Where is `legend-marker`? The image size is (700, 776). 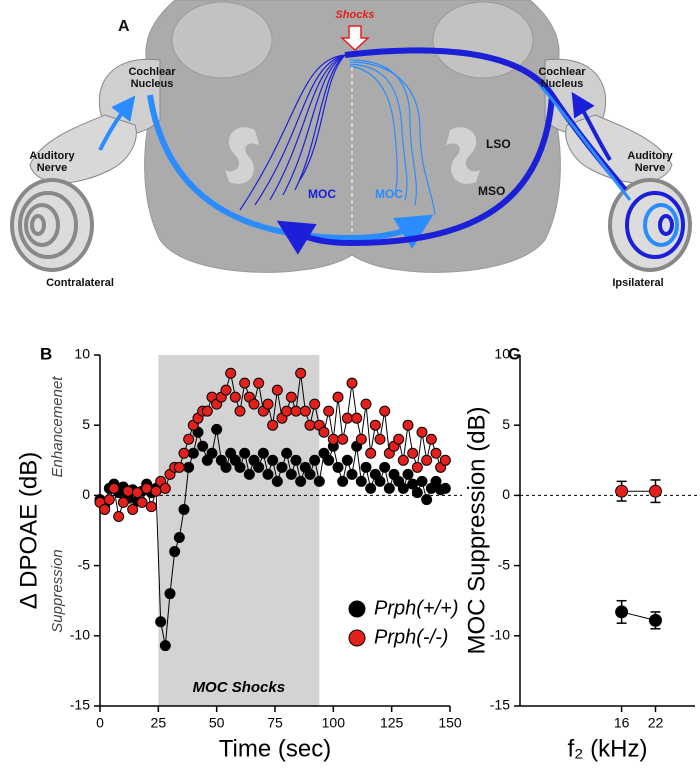
legend-marker is located at coordinates (357, 638).